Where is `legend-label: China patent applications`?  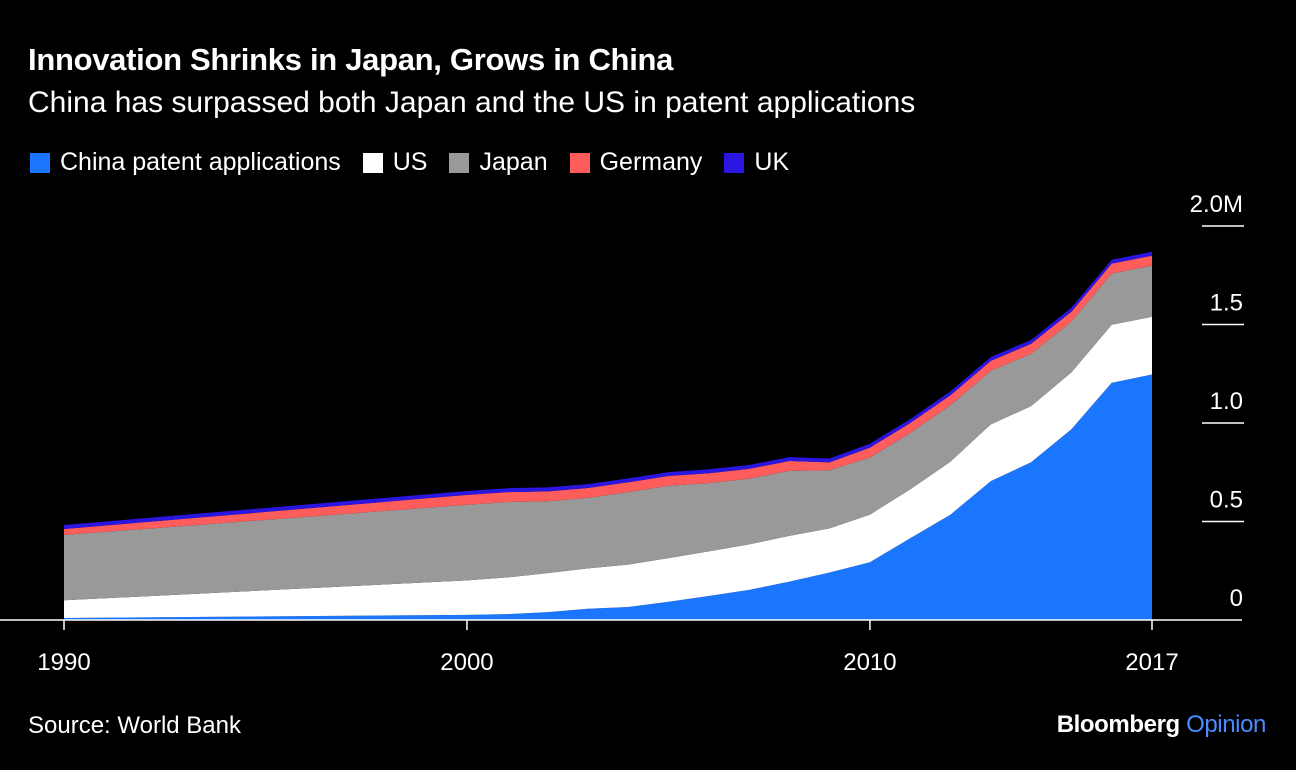 legend-label: China patent applications is located at coordinates (200, 162).